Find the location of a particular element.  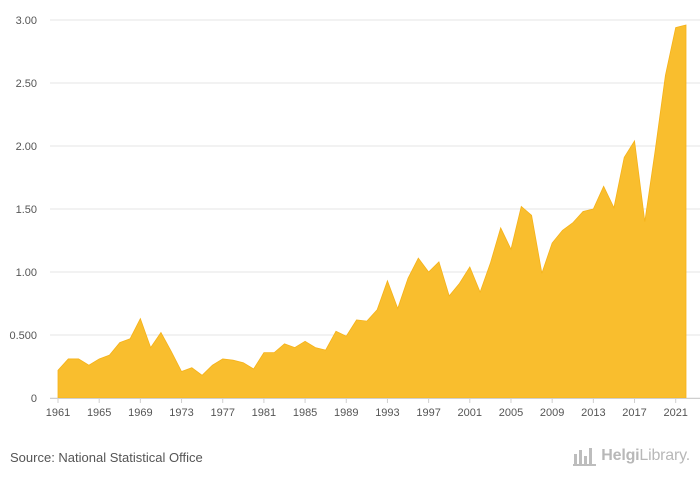

y-tick-label: 2.50 is located at coordinates (26, 84).